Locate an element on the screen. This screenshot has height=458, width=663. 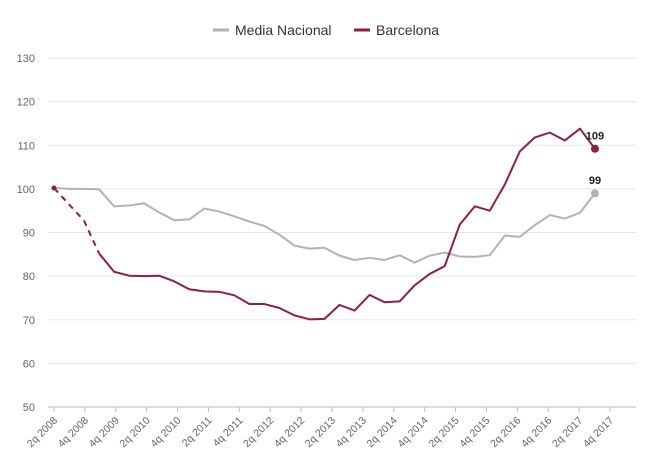
x-tick-label: 4q 2011 is located at coordinates (228, 432).